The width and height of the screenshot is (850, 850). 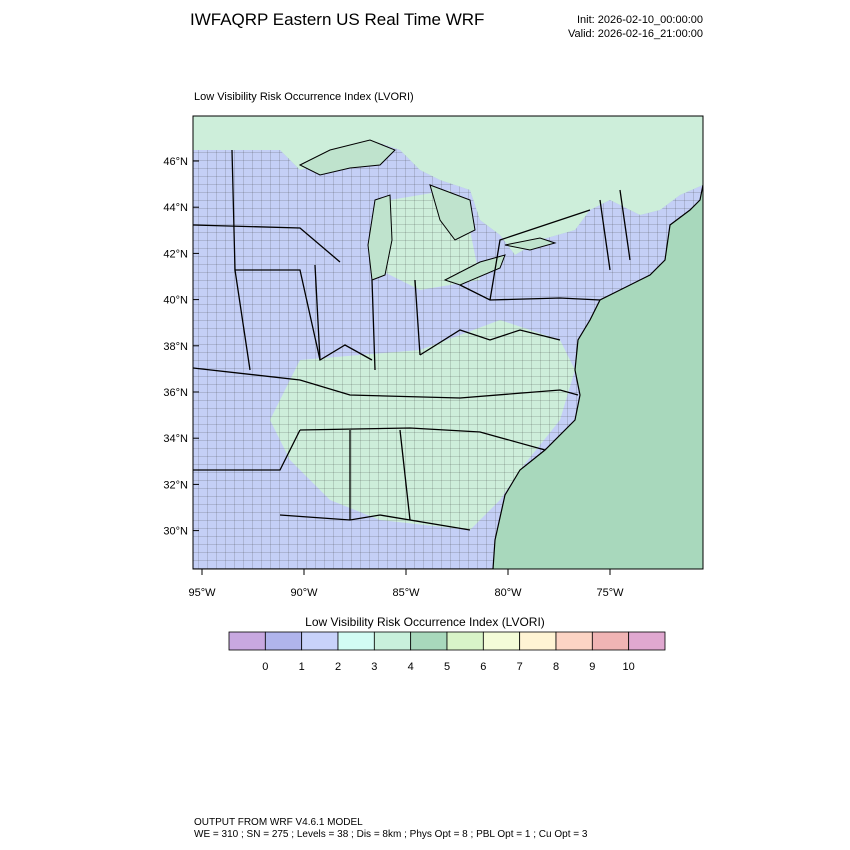 What do you see at coordinates (304, 593) in the screenshot?
I see `lon-tick-label: 90°W` at bounding box center [304, 593].